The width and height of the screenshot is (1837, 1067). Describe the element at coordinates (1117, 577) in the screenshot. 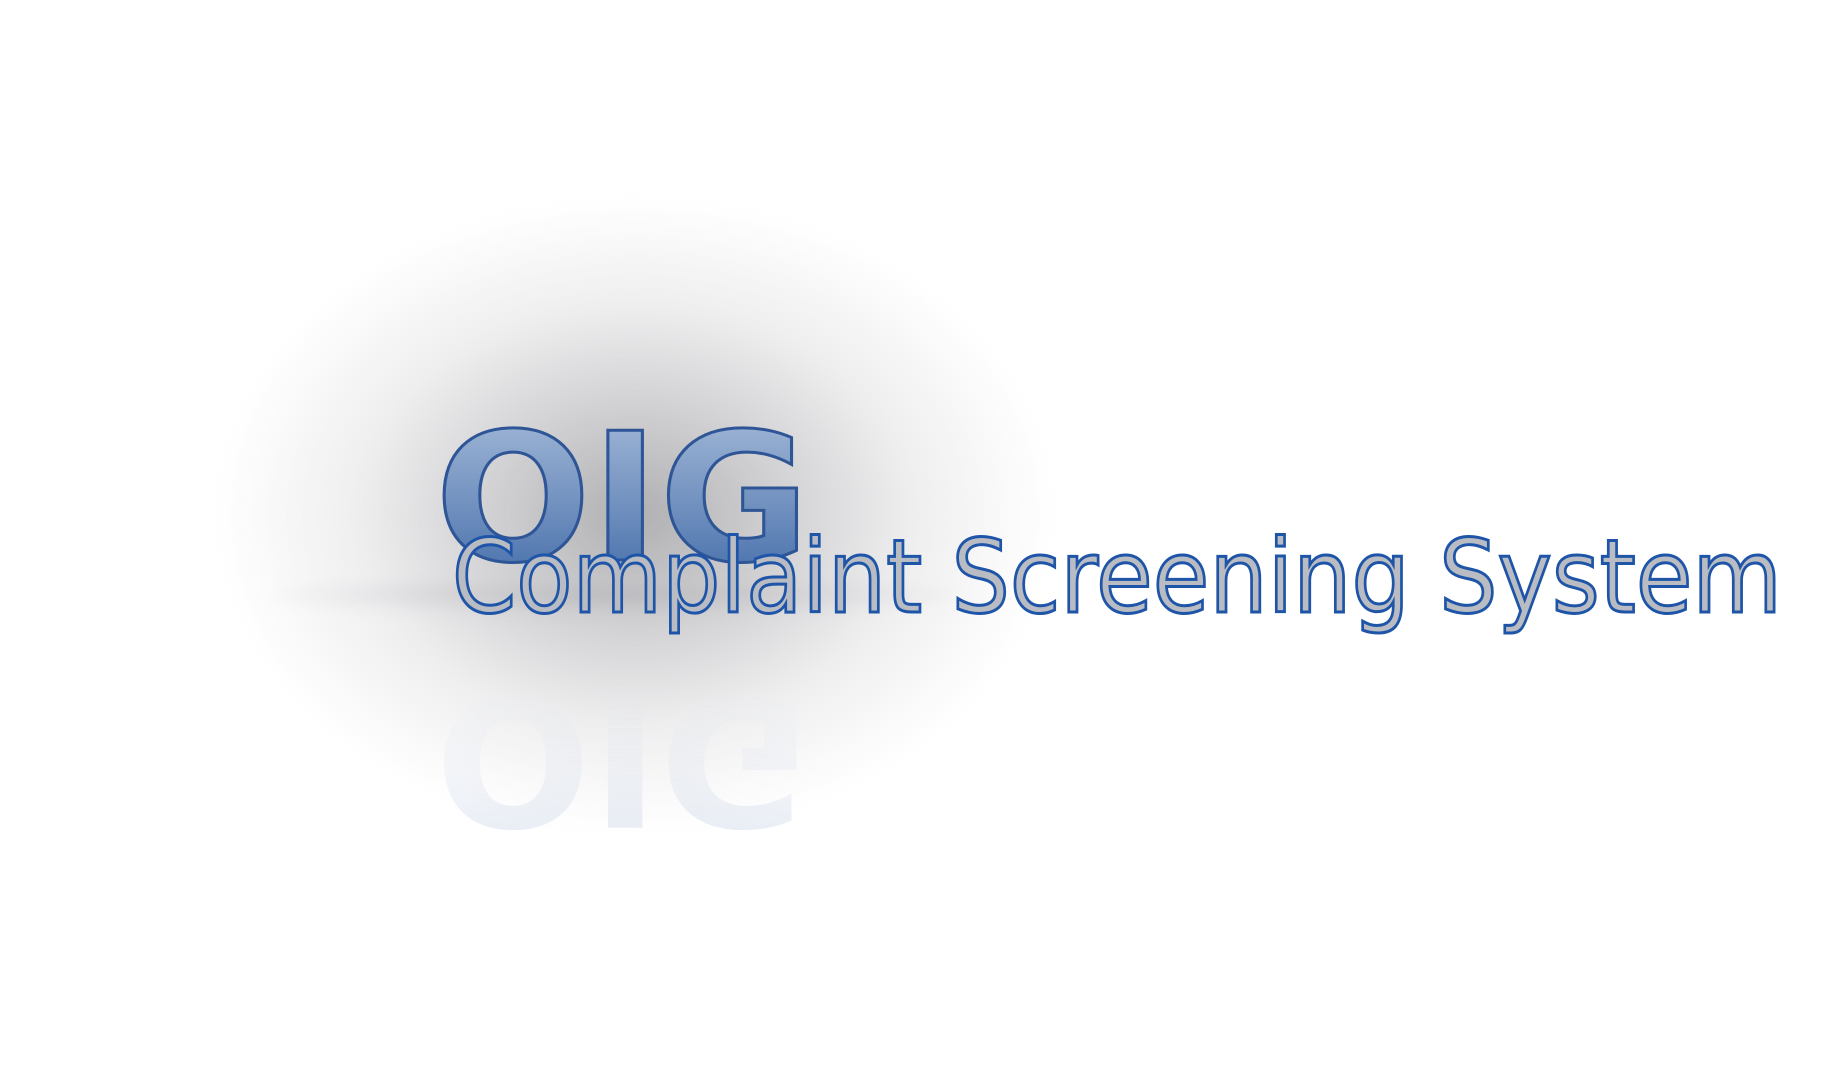

I see `logo-system-name: Complaint Screening System` at that location.